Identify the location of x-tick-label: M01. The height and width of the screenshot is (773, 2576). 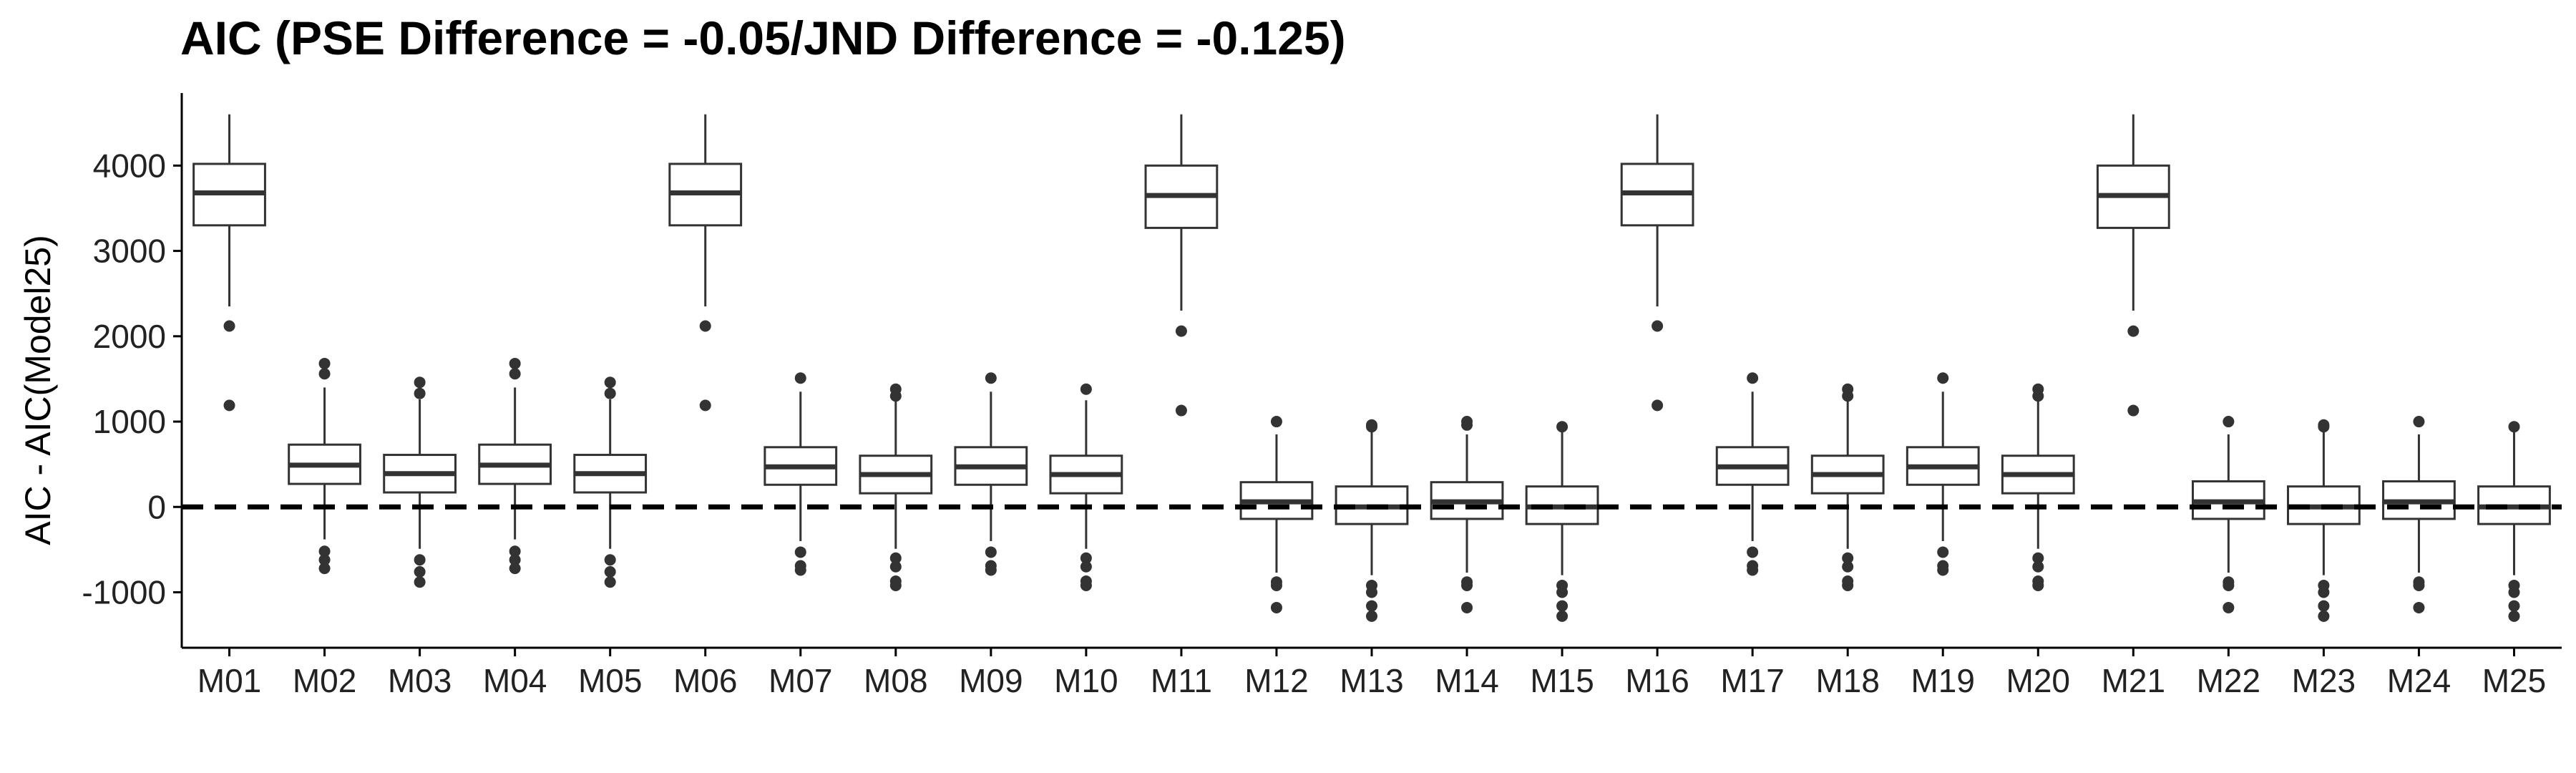
(229, 681).